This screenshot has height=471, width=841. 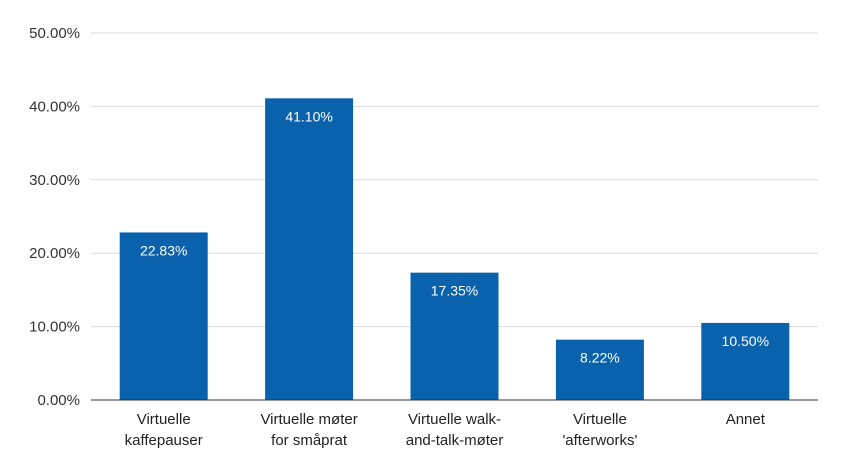 What do you see at coordinates (54, 217) in the screenshot?
I see `y-axis-tick-labels: 0.00% 10.00% 20.00% 30.00% 40.00% 50.00%` at bounding box center [54, 217].